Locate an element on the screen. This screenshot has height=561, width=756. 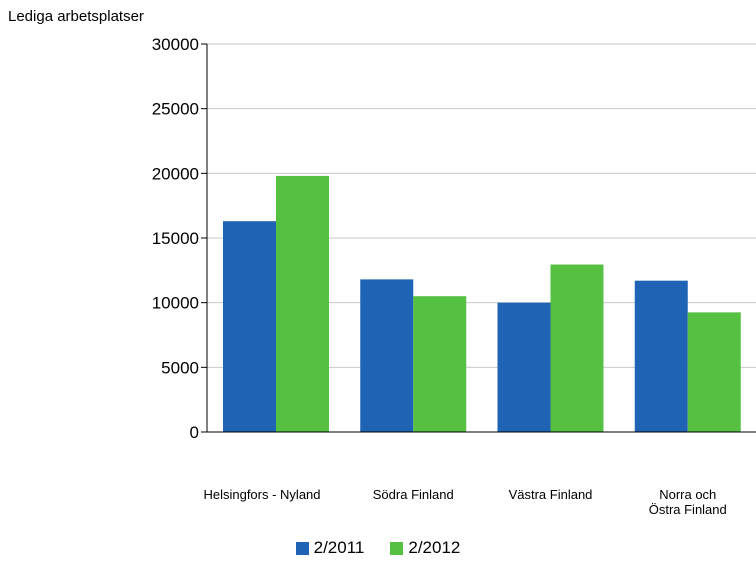
category-label-0: Helsingfors - Nyland is located at coordinates (261, 494).